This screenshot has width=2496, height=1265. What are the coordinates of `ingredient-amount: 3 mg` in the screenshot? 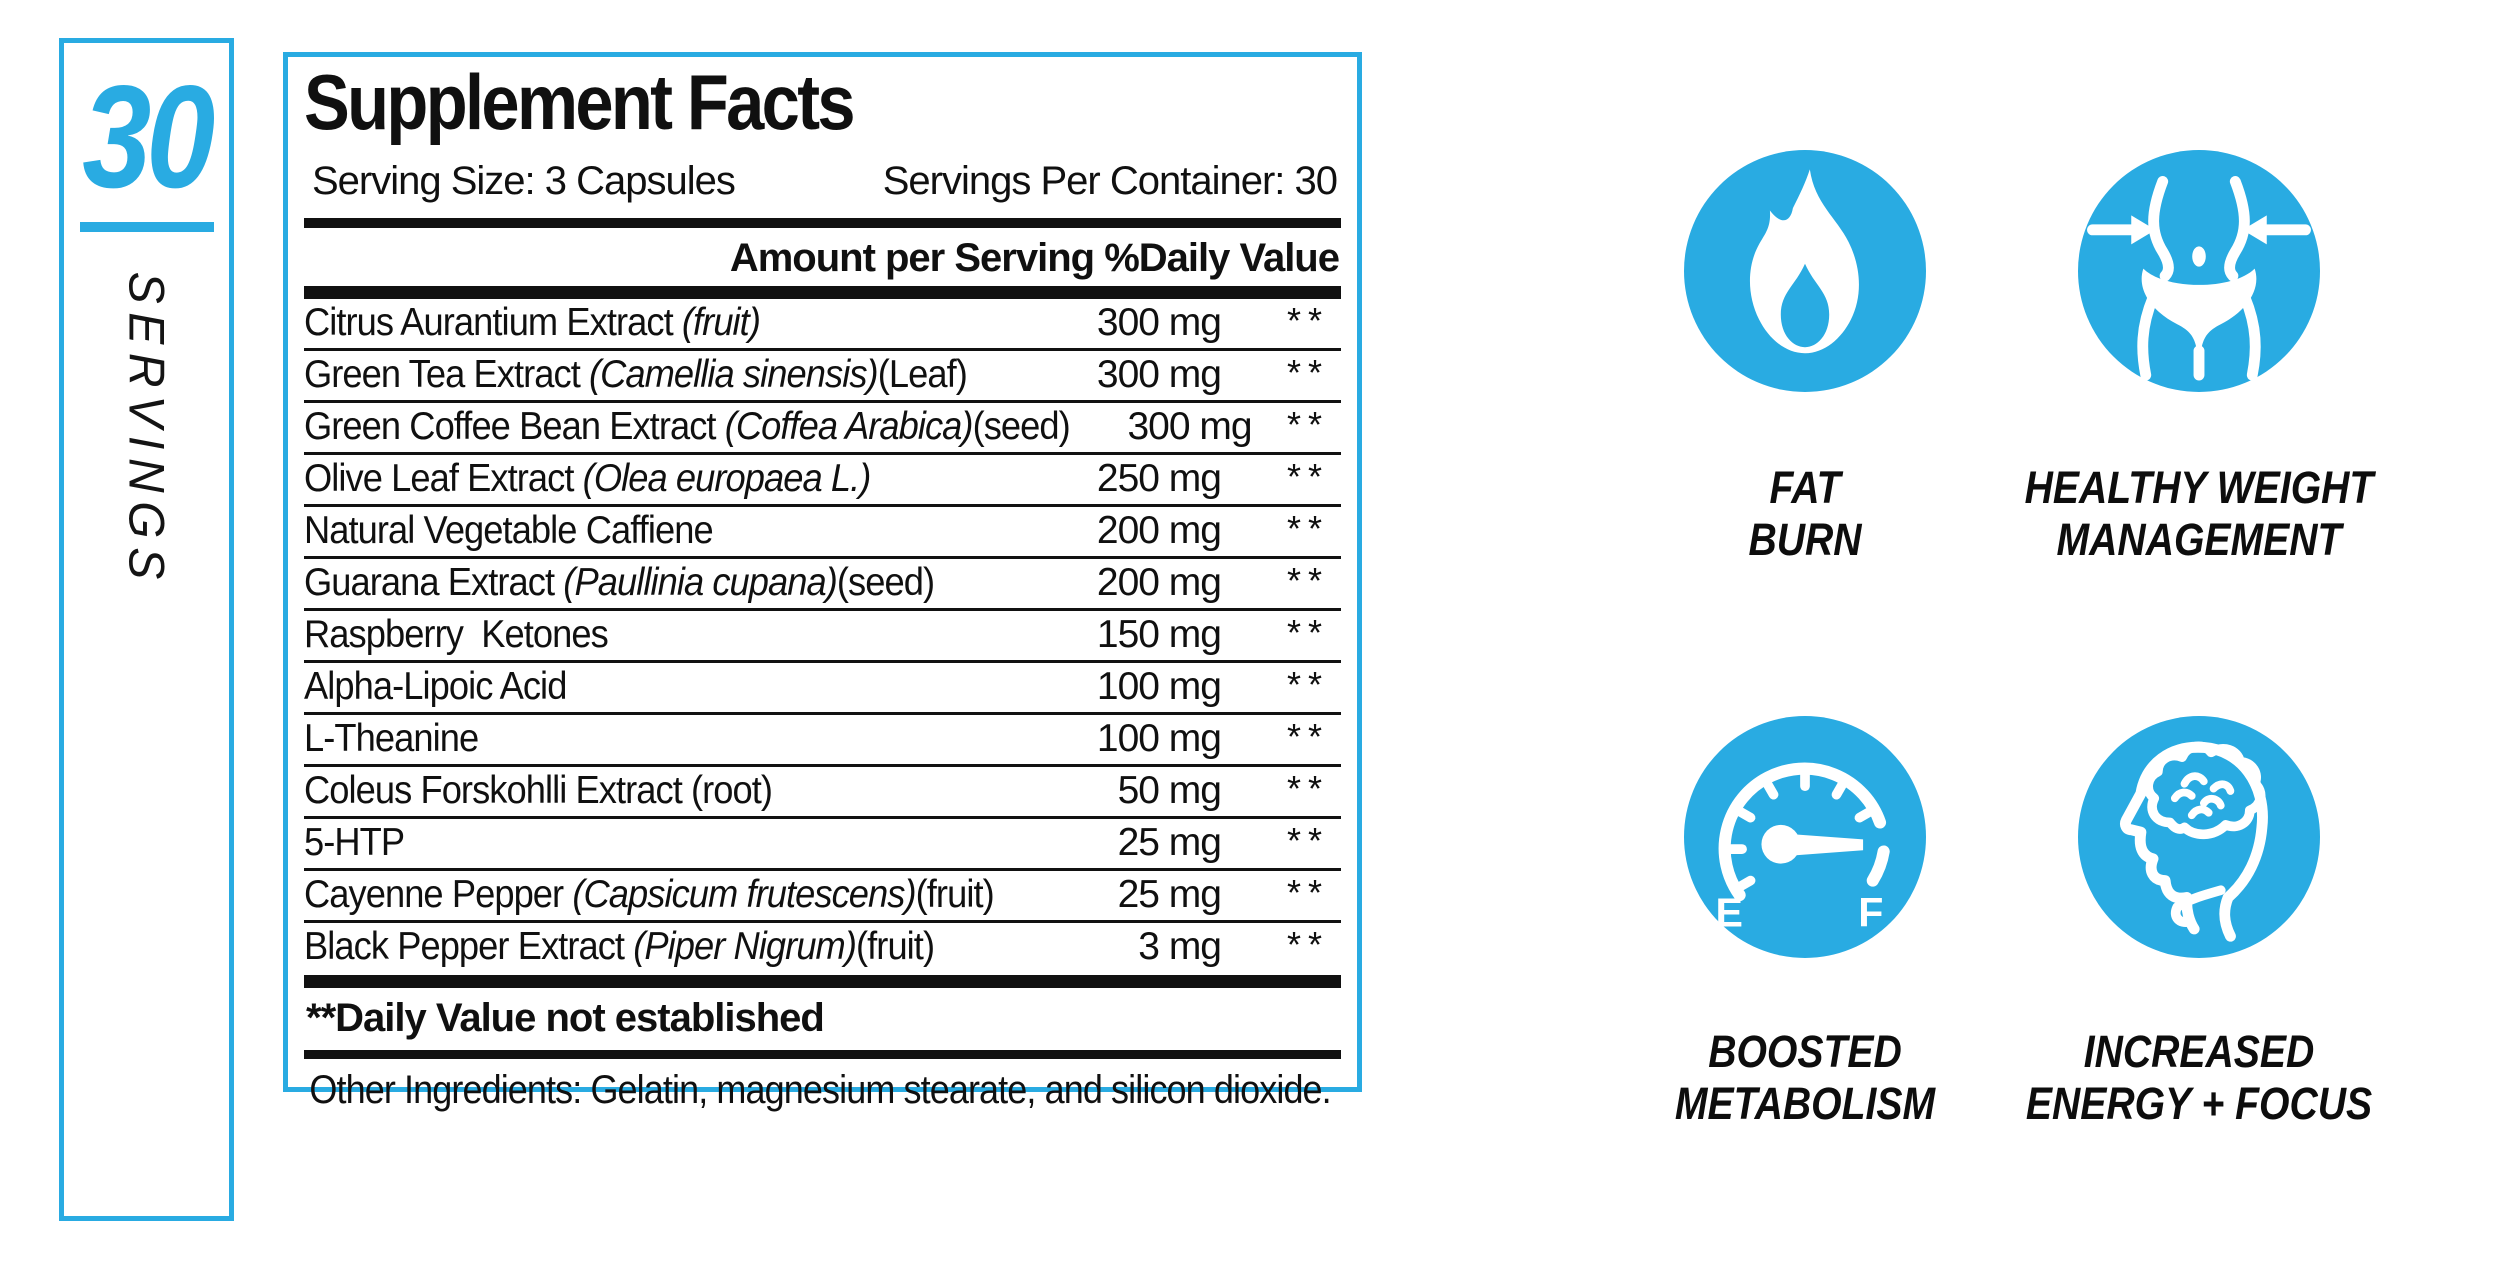 It's located at (1180, 946).